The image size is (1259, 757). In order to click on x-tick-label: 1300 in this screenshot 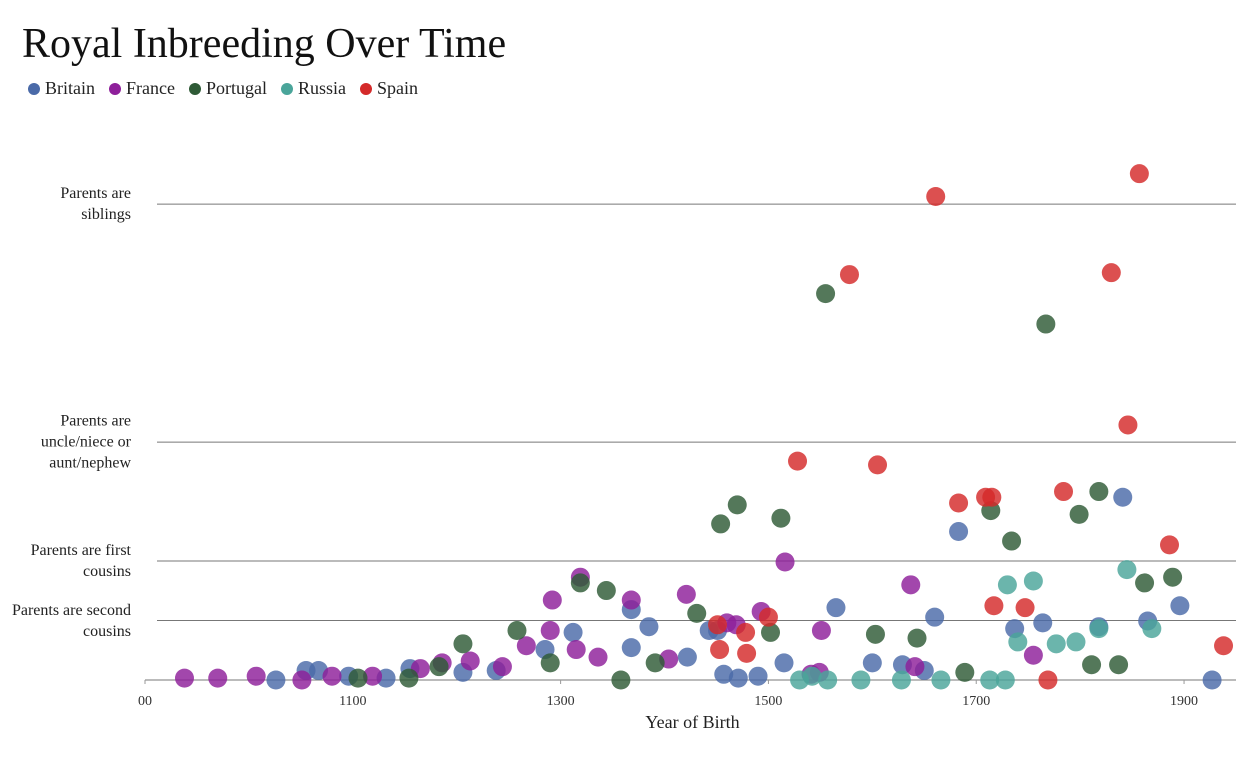, I will do `click(561, 701)`.